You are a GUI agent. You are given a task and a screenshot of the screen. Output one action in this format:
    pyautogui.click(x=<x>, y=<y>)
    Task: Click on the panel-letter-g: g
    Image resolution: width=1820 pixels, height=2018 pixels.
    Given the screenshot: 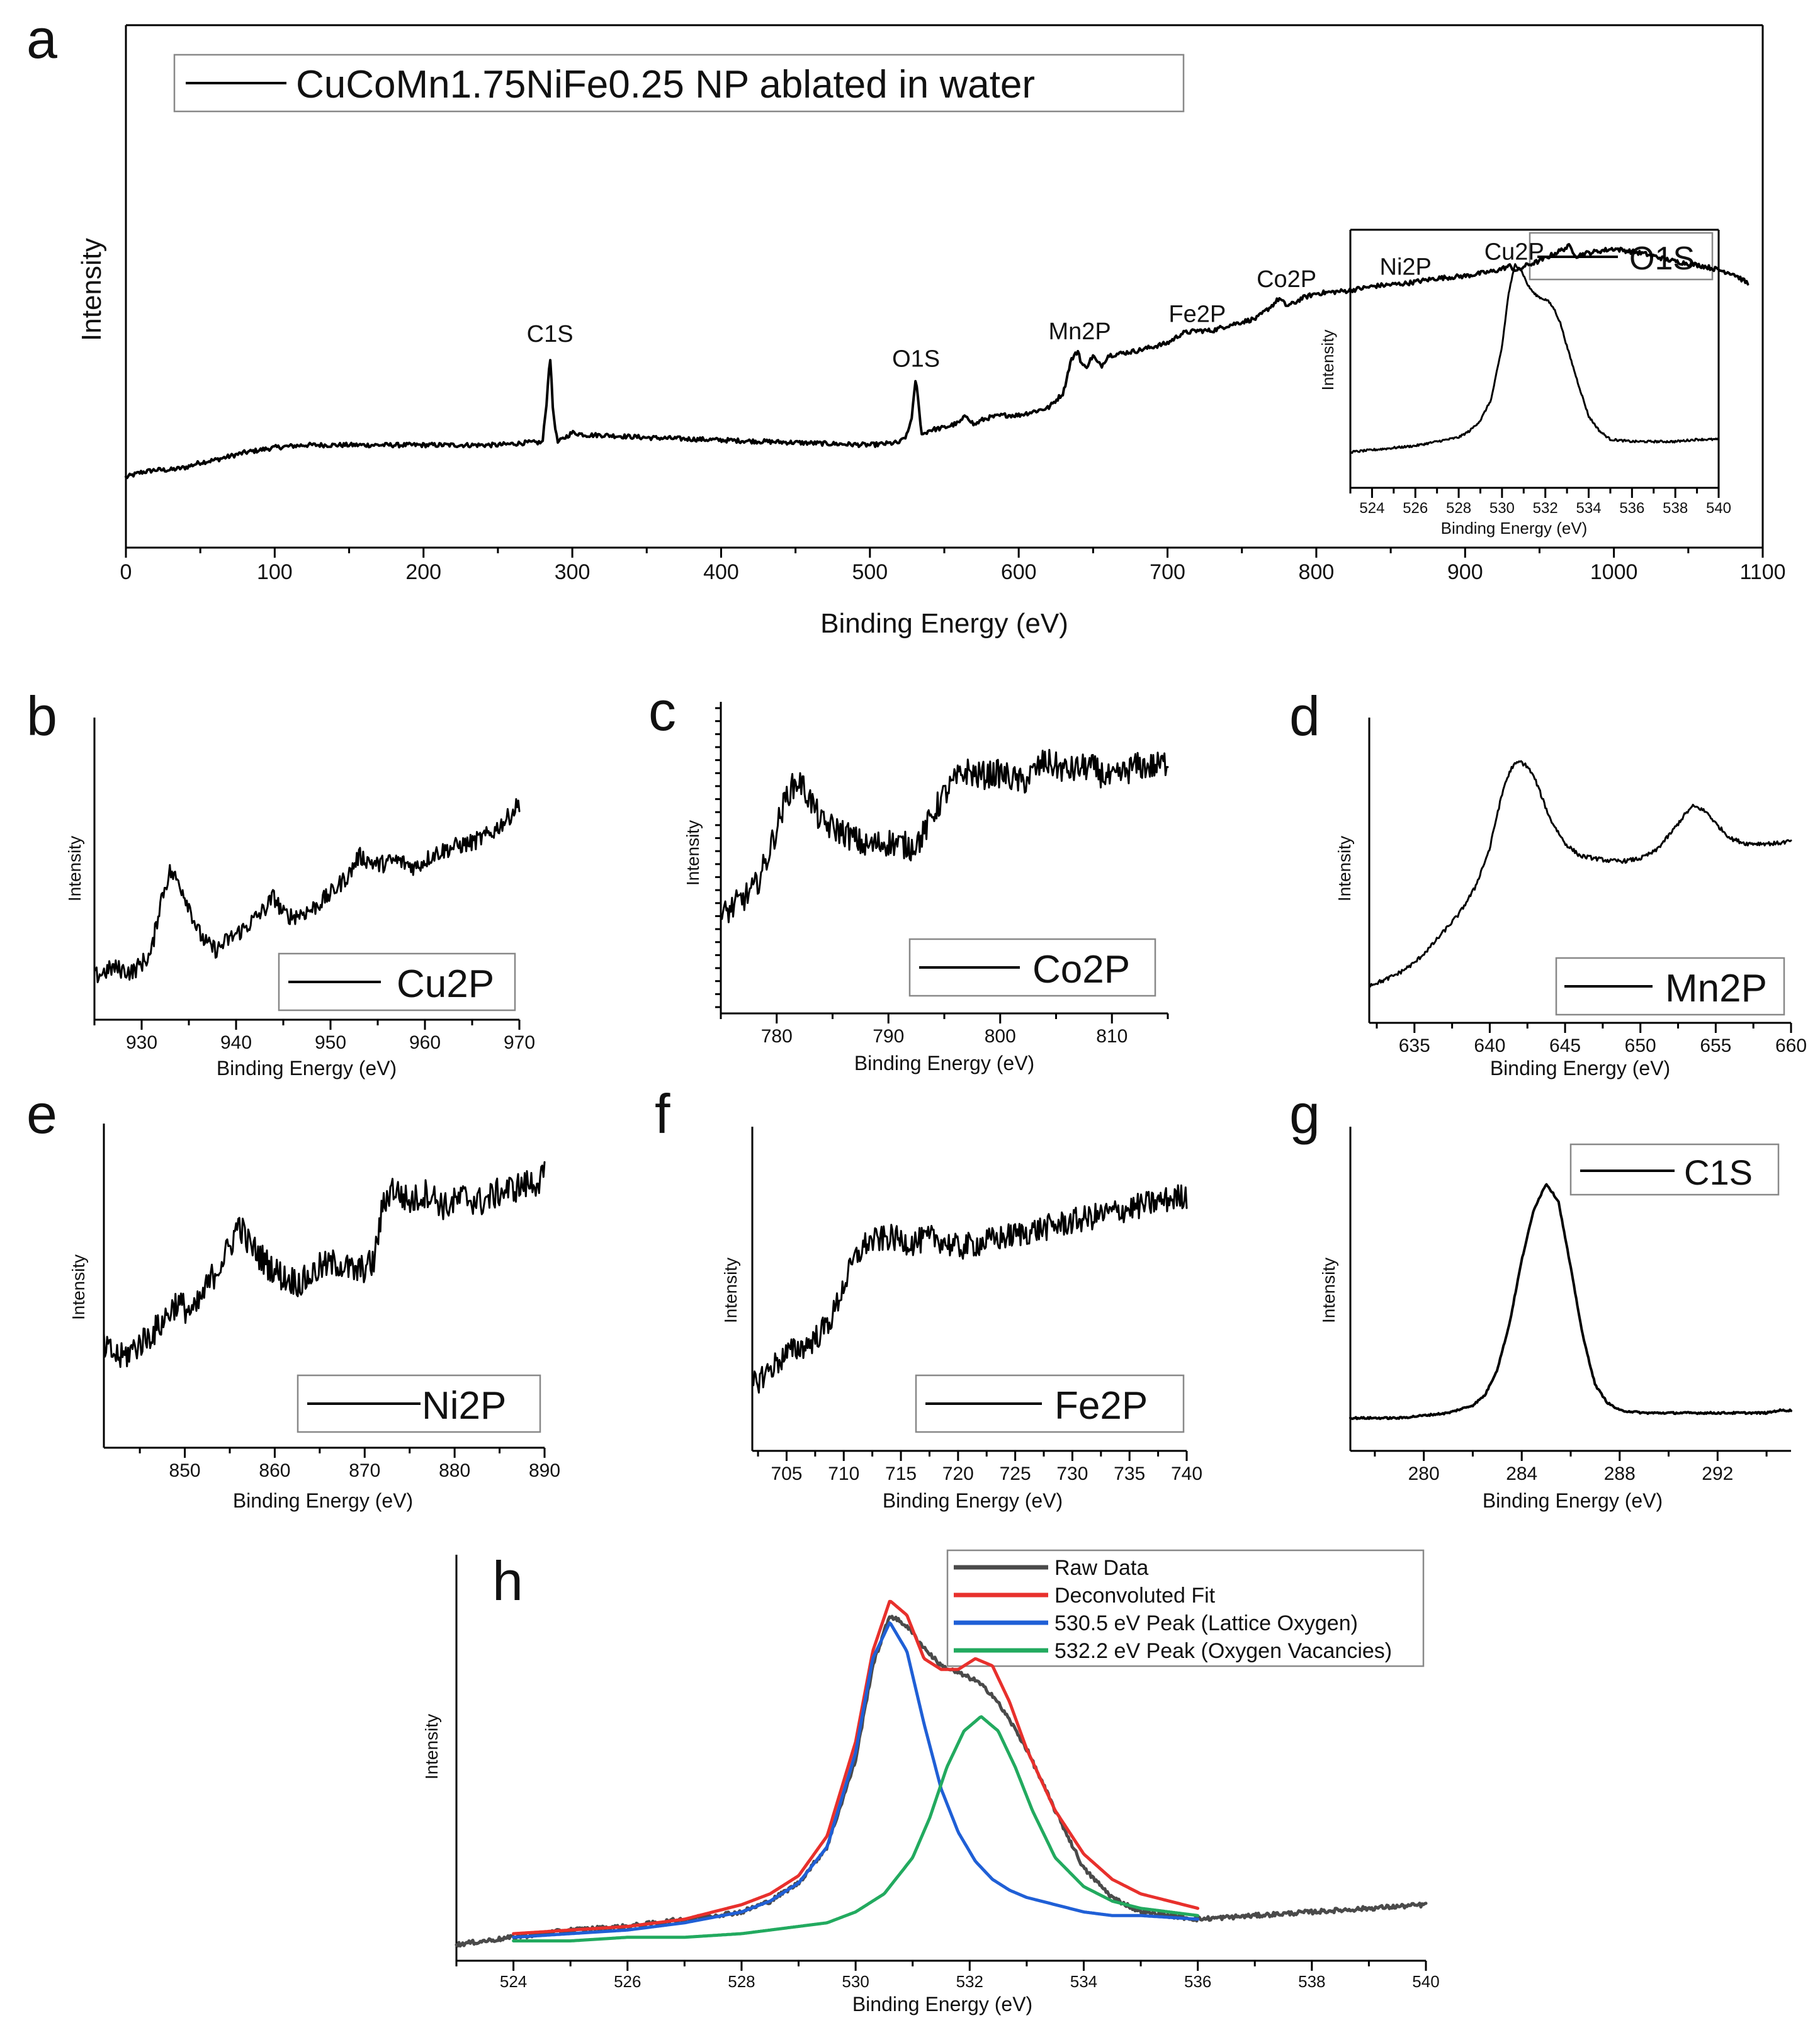 What is the action you would take?
    pyautogui.click(x=1304, y=1114)
    